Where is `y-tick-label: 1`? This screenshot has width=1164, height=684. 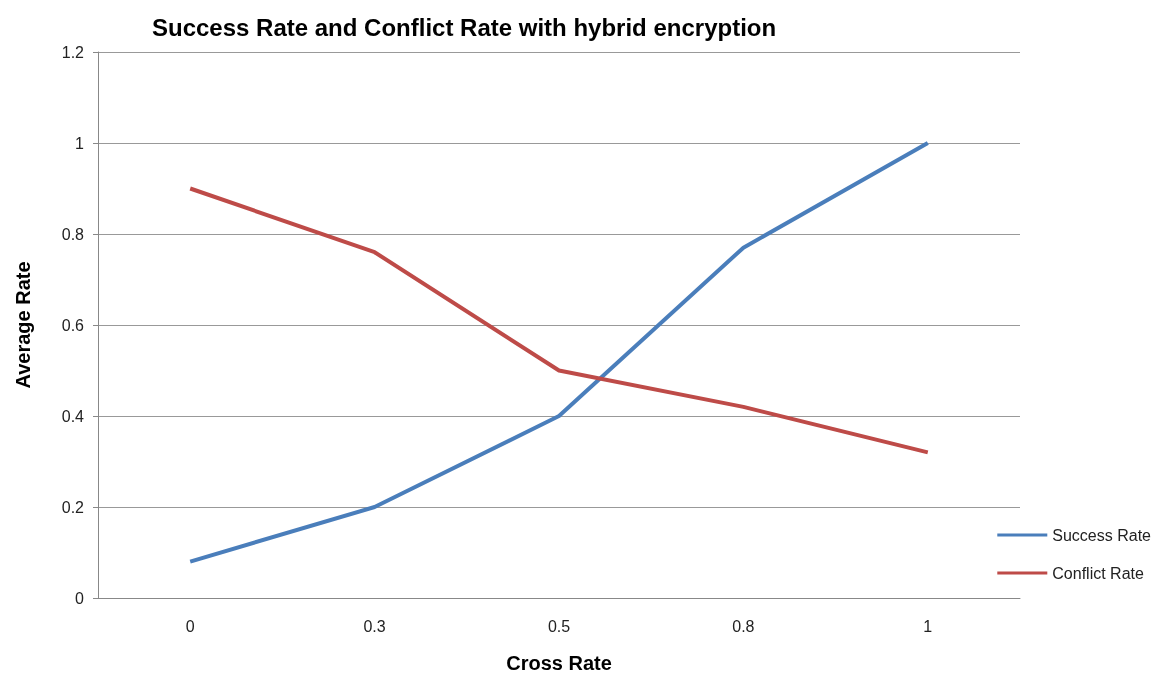 y-tick-label: 1 is located at coordinates (80, 143).